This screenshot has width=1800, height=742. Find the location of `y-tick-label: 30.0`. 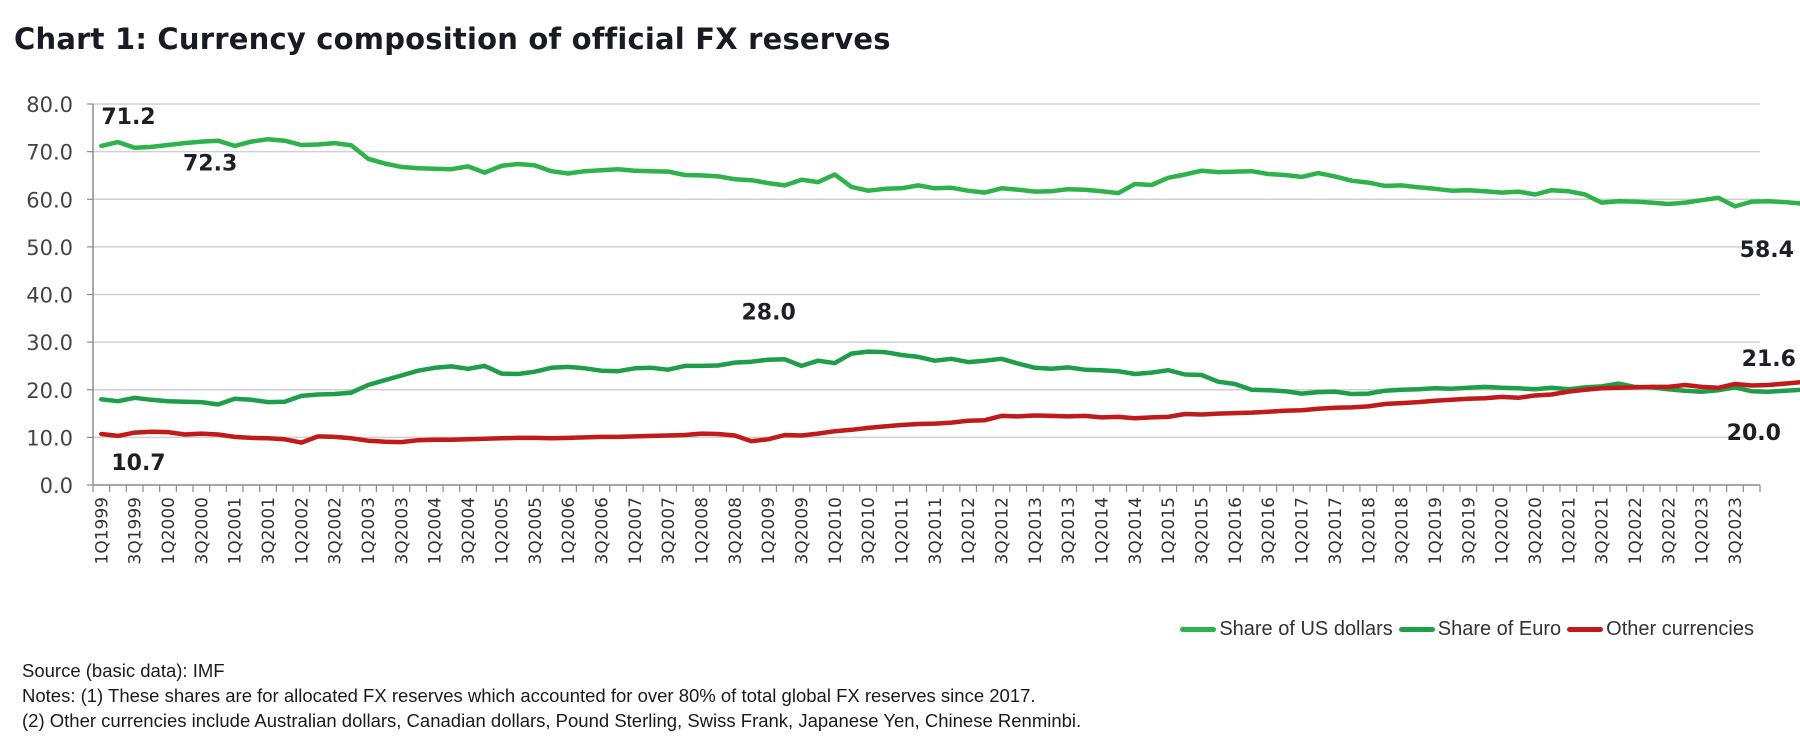

y-tick-label: 30.0 is located at coordinates (49, 343).